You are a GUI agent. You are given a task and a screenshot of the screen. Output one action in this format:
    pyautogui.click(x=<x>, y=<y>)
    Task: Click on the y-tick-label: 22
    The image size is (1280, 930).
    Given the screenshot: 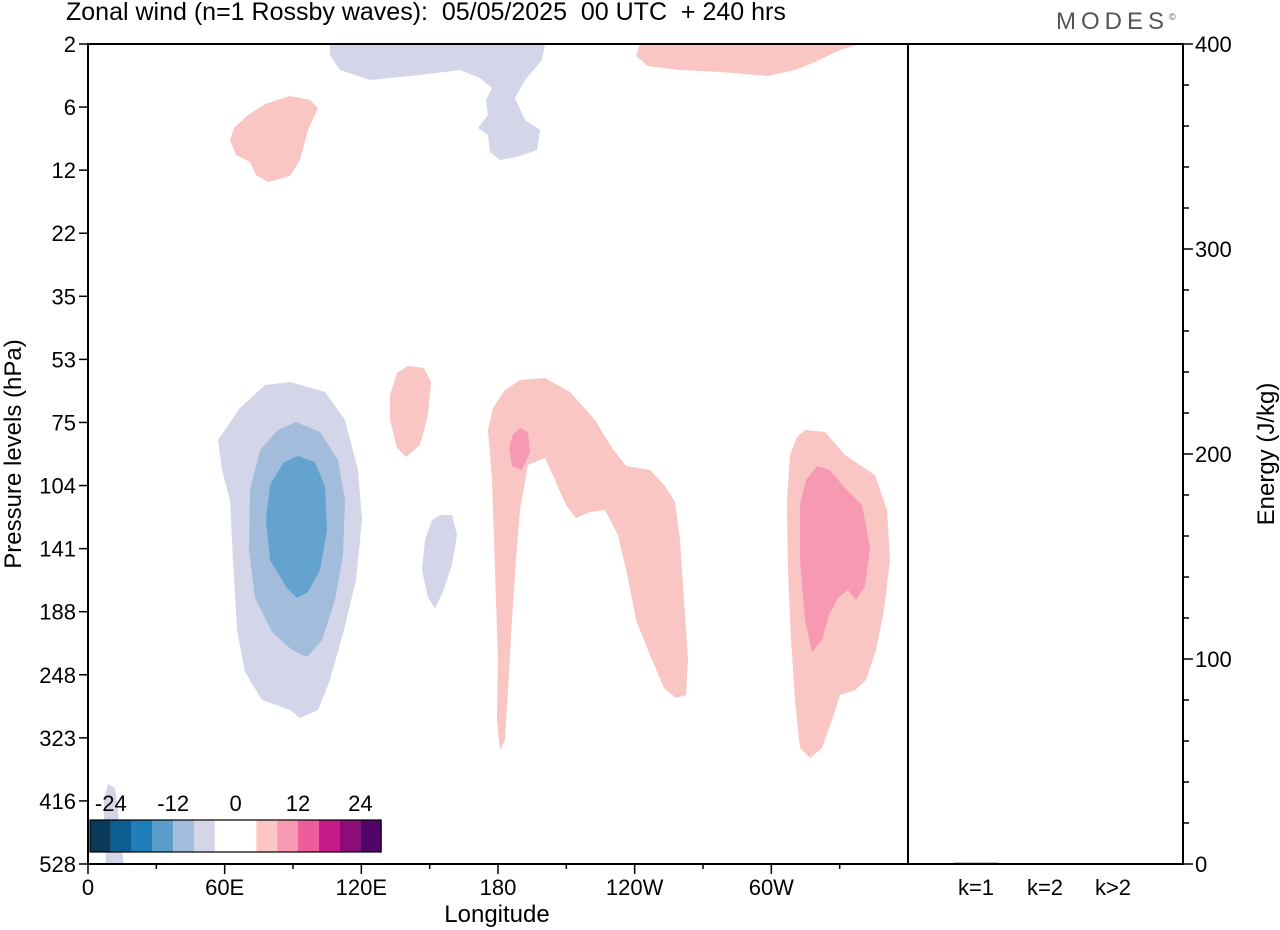 What is the action you would take?
    pyautogui.click(x=64, y=233)
    